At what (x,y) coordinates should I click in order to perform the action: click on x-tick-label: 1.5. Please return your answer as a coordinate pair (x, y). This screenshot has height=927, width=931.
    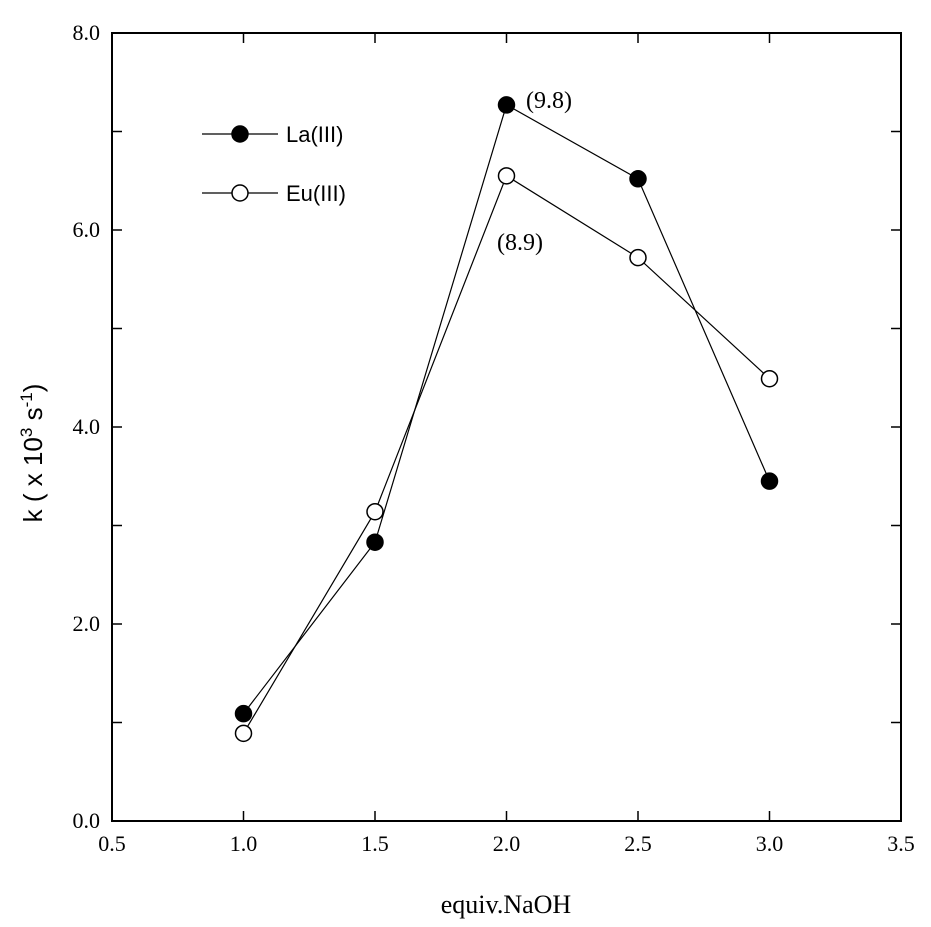
    Looking at the image, I should click on (375, 843).